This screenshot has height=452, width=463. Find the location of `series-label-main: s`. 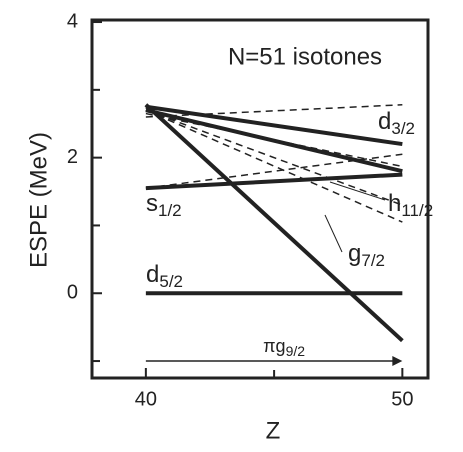

series-label-main: s is located at coordinates (152, 203).